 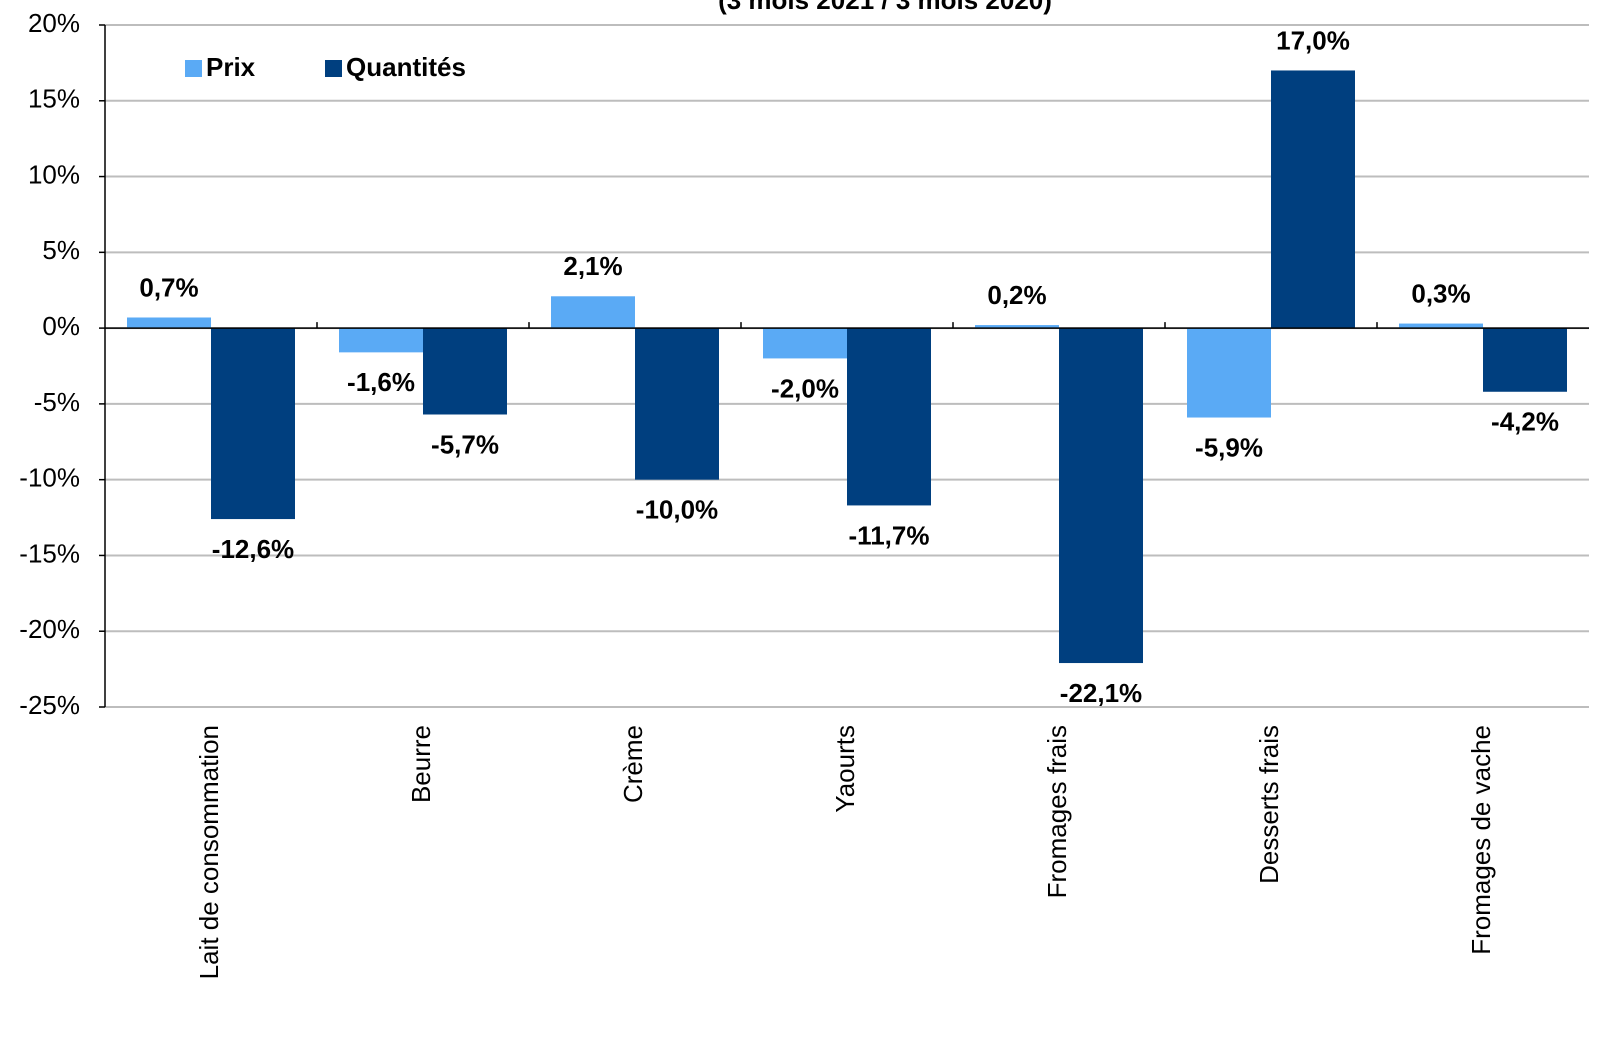 What do you see at coordinates (49, 705) in the screenshot?
I see `y-tick-label: -25%` at bounding box center [49, 705].